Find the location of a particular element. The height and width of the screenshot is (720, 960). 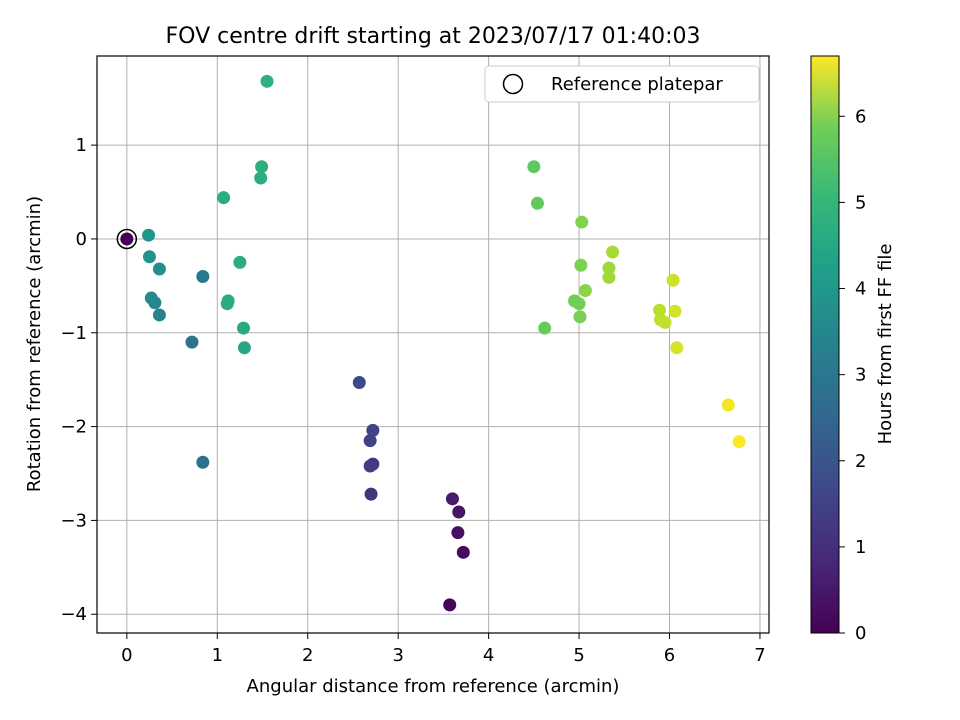

y-tick-label: −3 is located at coordinates (73, 520).